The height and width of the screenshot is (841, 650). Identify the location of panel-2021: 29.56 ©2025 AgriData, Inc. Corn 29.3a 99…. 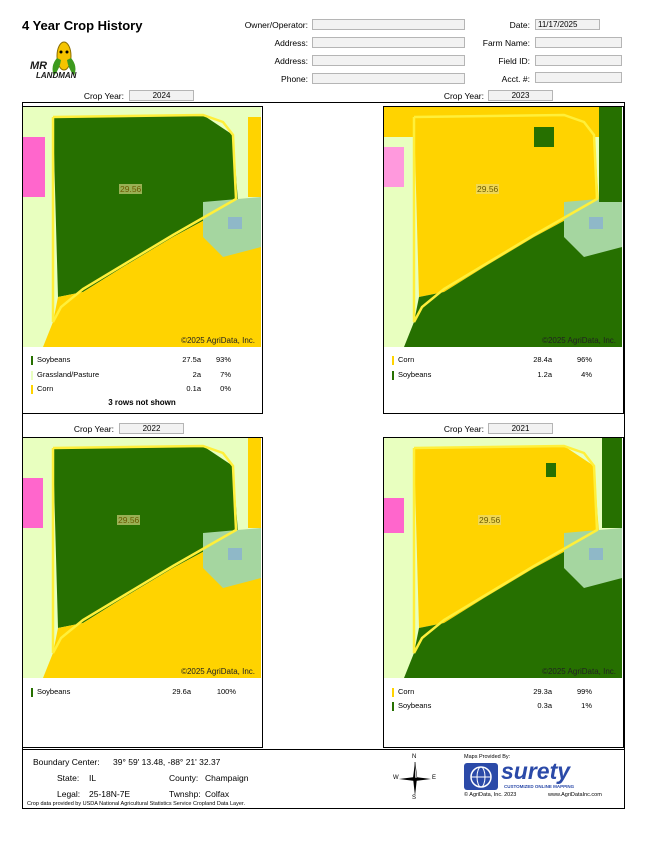
(503, 592).